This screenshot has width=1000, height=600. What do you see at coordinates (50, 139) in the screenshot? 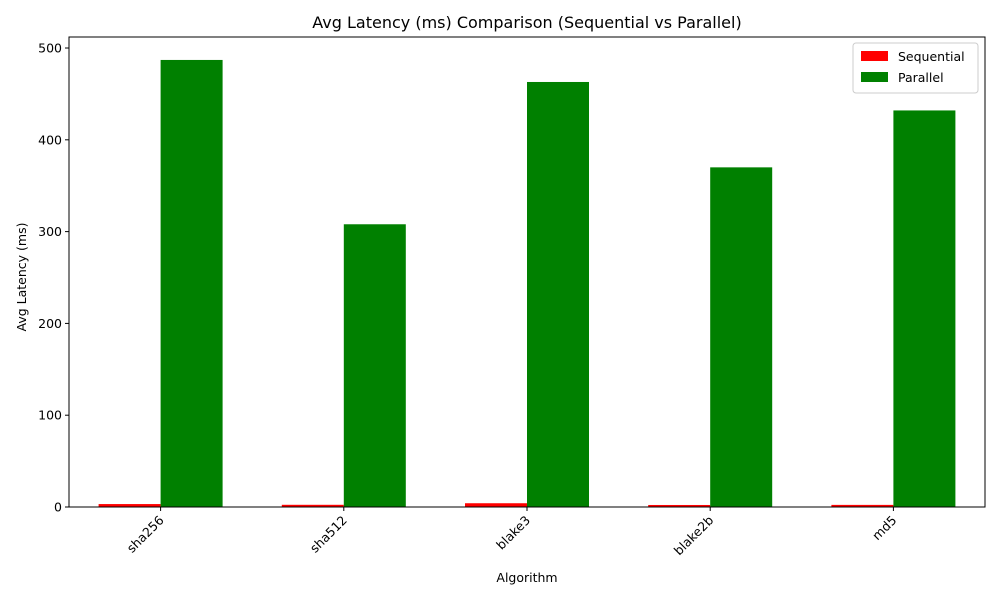
I see `y-tick-label: 400` at bounding box center [50, 139].